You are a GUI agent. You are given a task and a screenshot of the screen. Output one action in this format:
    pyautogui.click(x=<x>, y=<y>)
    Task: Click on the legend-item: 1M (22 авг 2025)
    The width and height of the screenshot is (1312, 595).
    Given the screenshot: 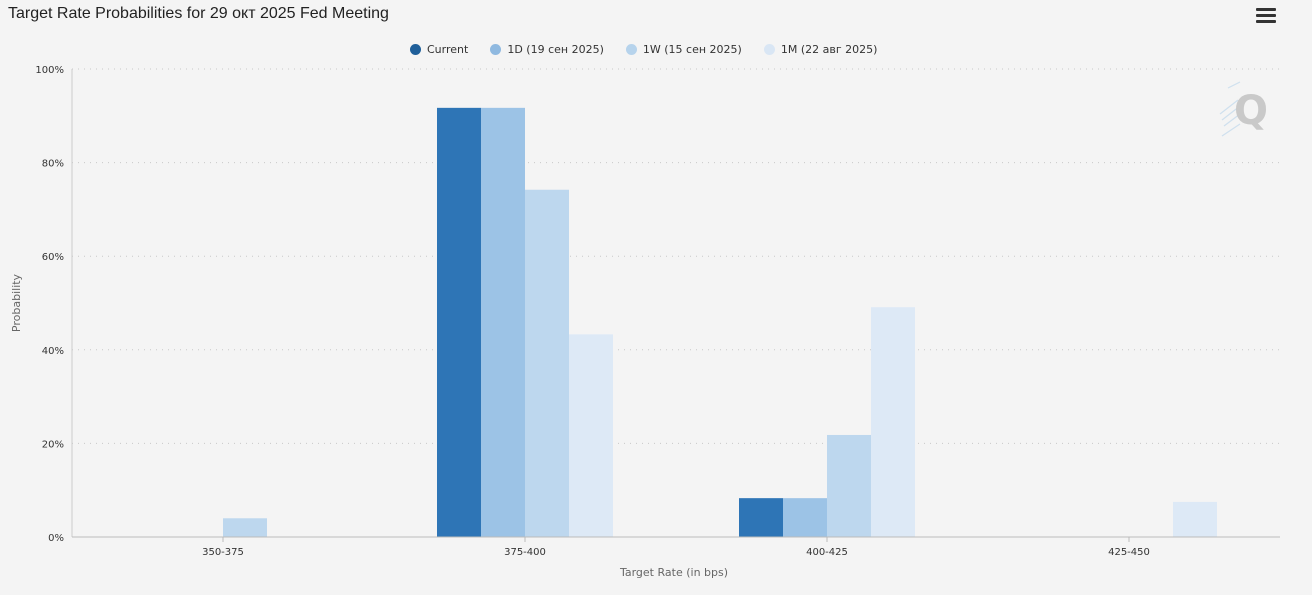 What is the action you would take?
    pyautogui.click(x=820, y=49)
    